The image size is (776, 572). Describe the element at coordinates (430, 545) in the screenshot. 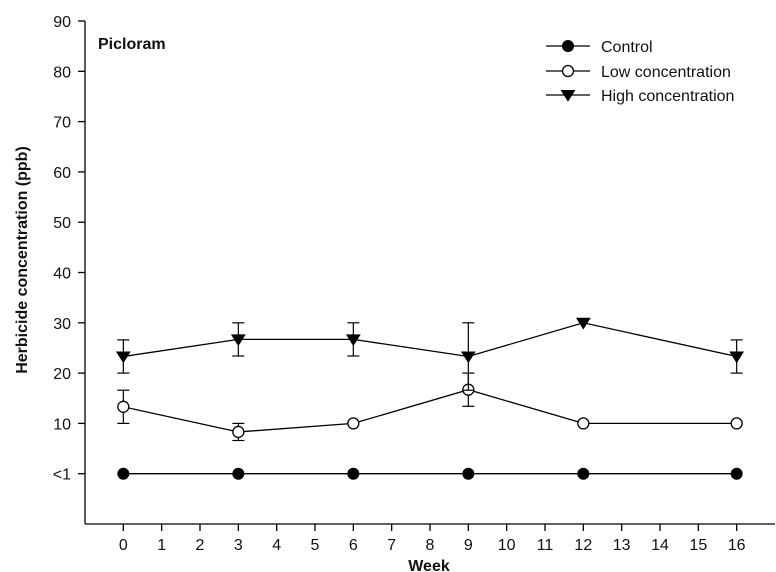

I see `x-tick-label: 8` at that location.